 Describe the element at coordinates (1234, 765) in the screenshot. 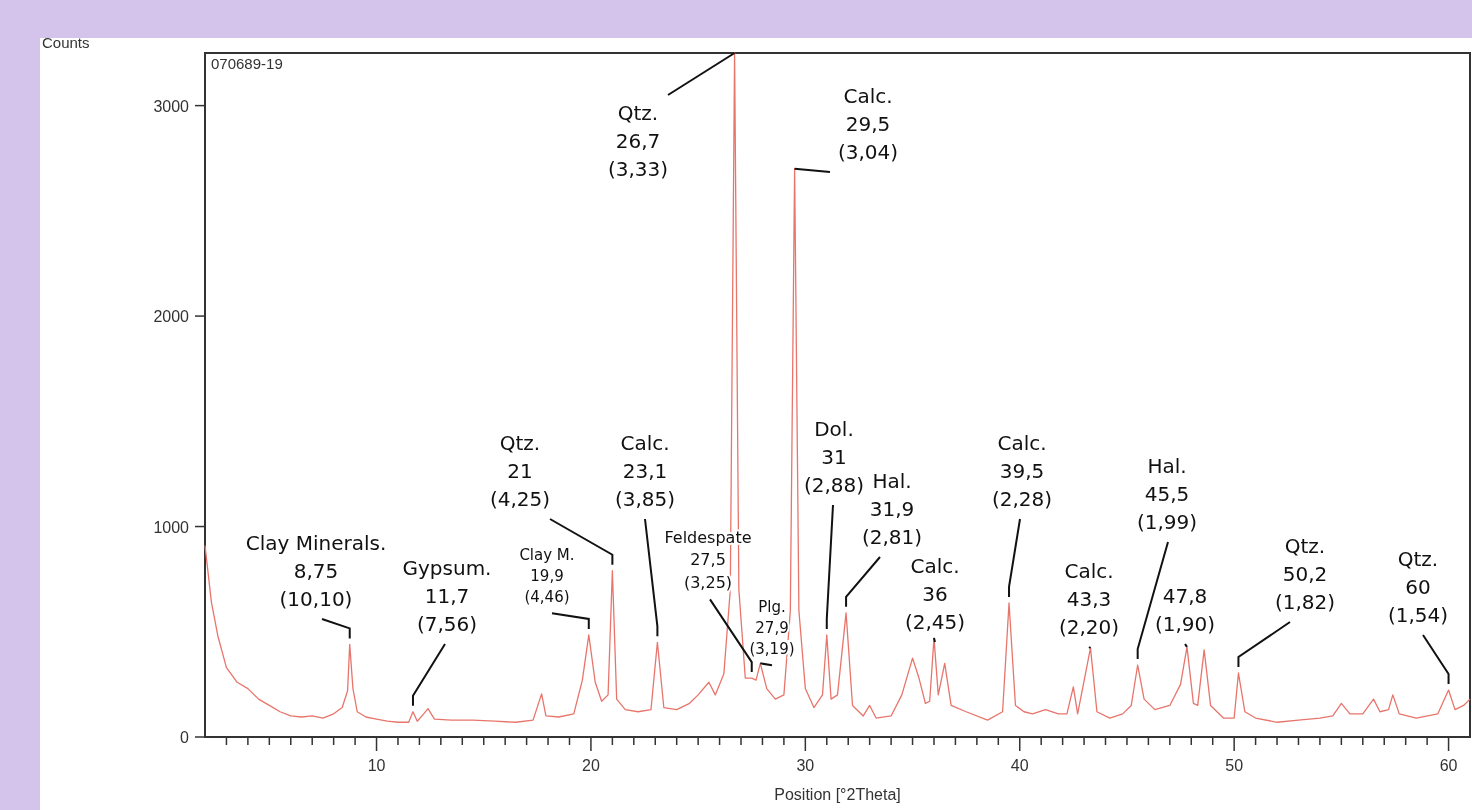

I see `x-tick-label: 50` at that location.